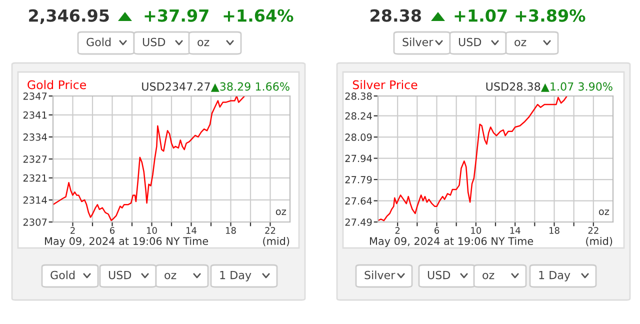 Image resolution: width=640 pixels, height=324 pixels. I want to click on text: +3.89%, so click(551, 15).